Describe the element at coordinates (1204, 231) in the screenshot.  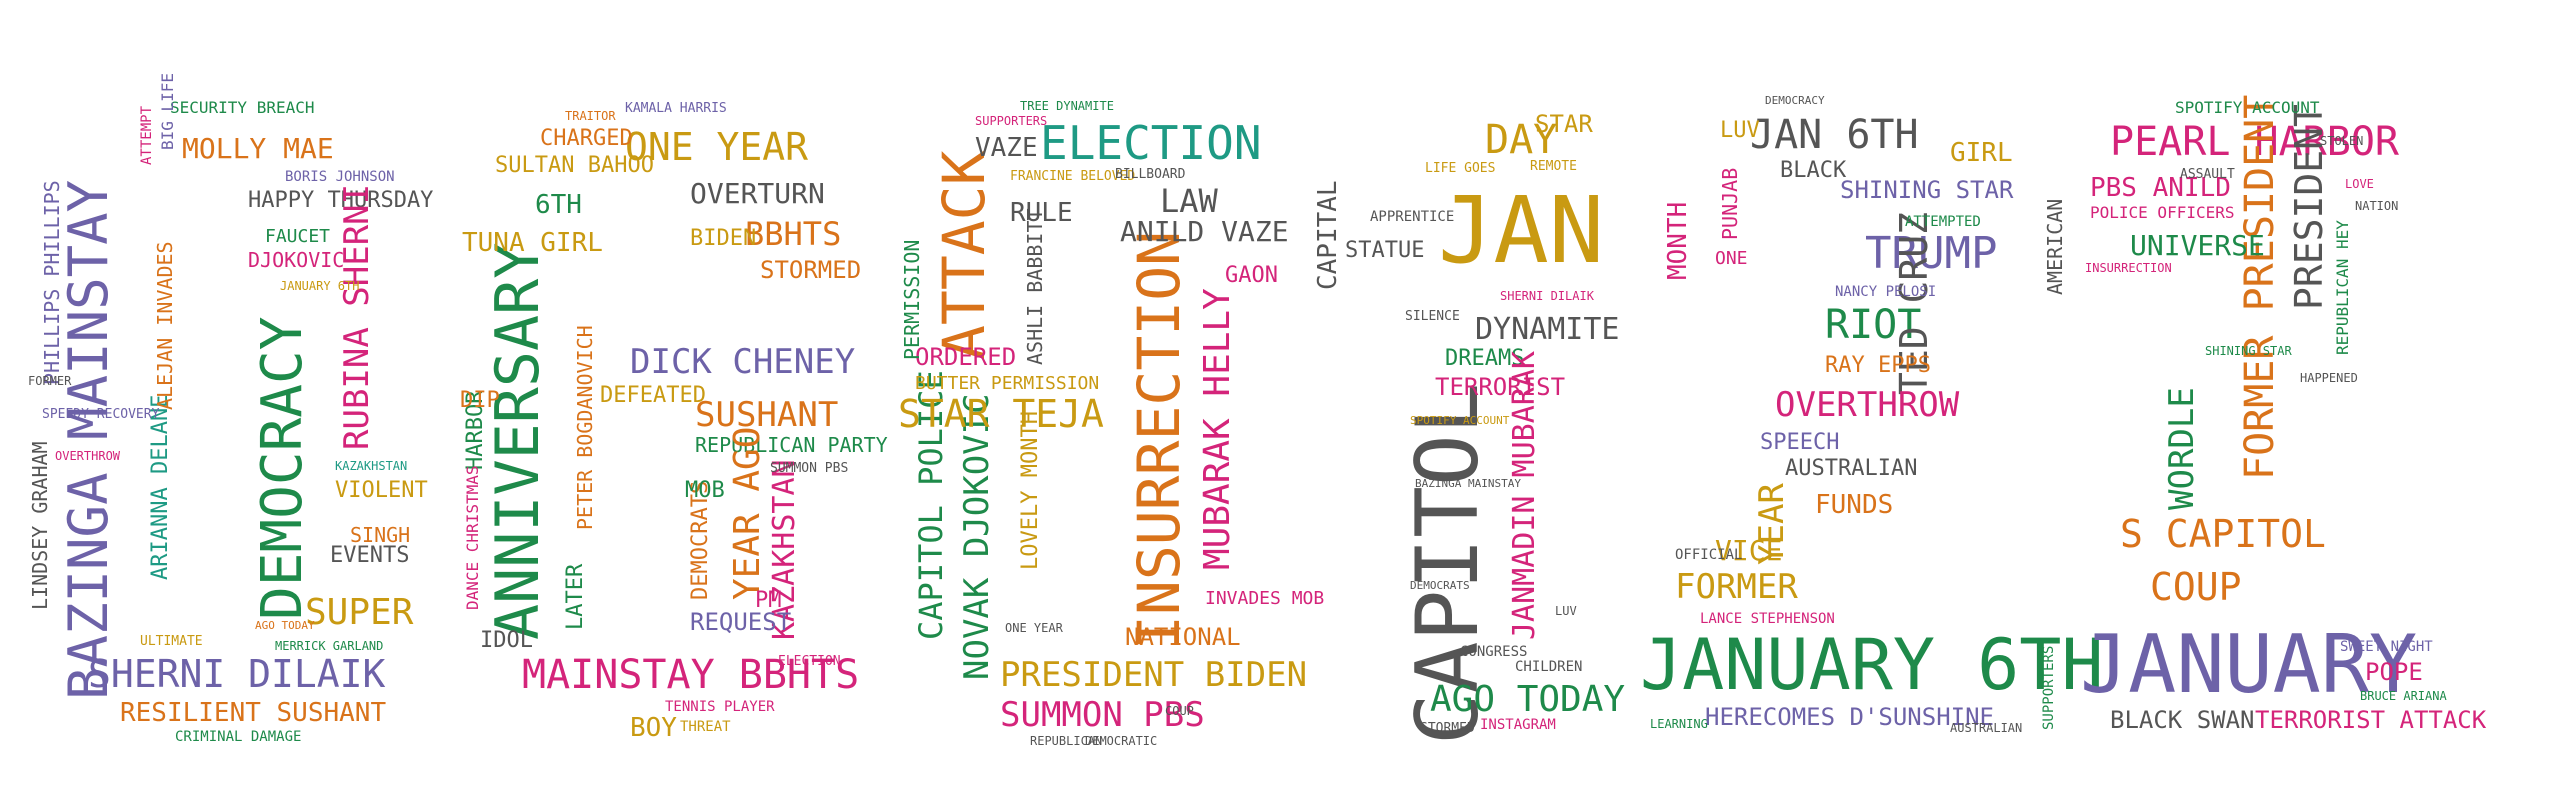
I see `word: ANILD VAZE` at that location.